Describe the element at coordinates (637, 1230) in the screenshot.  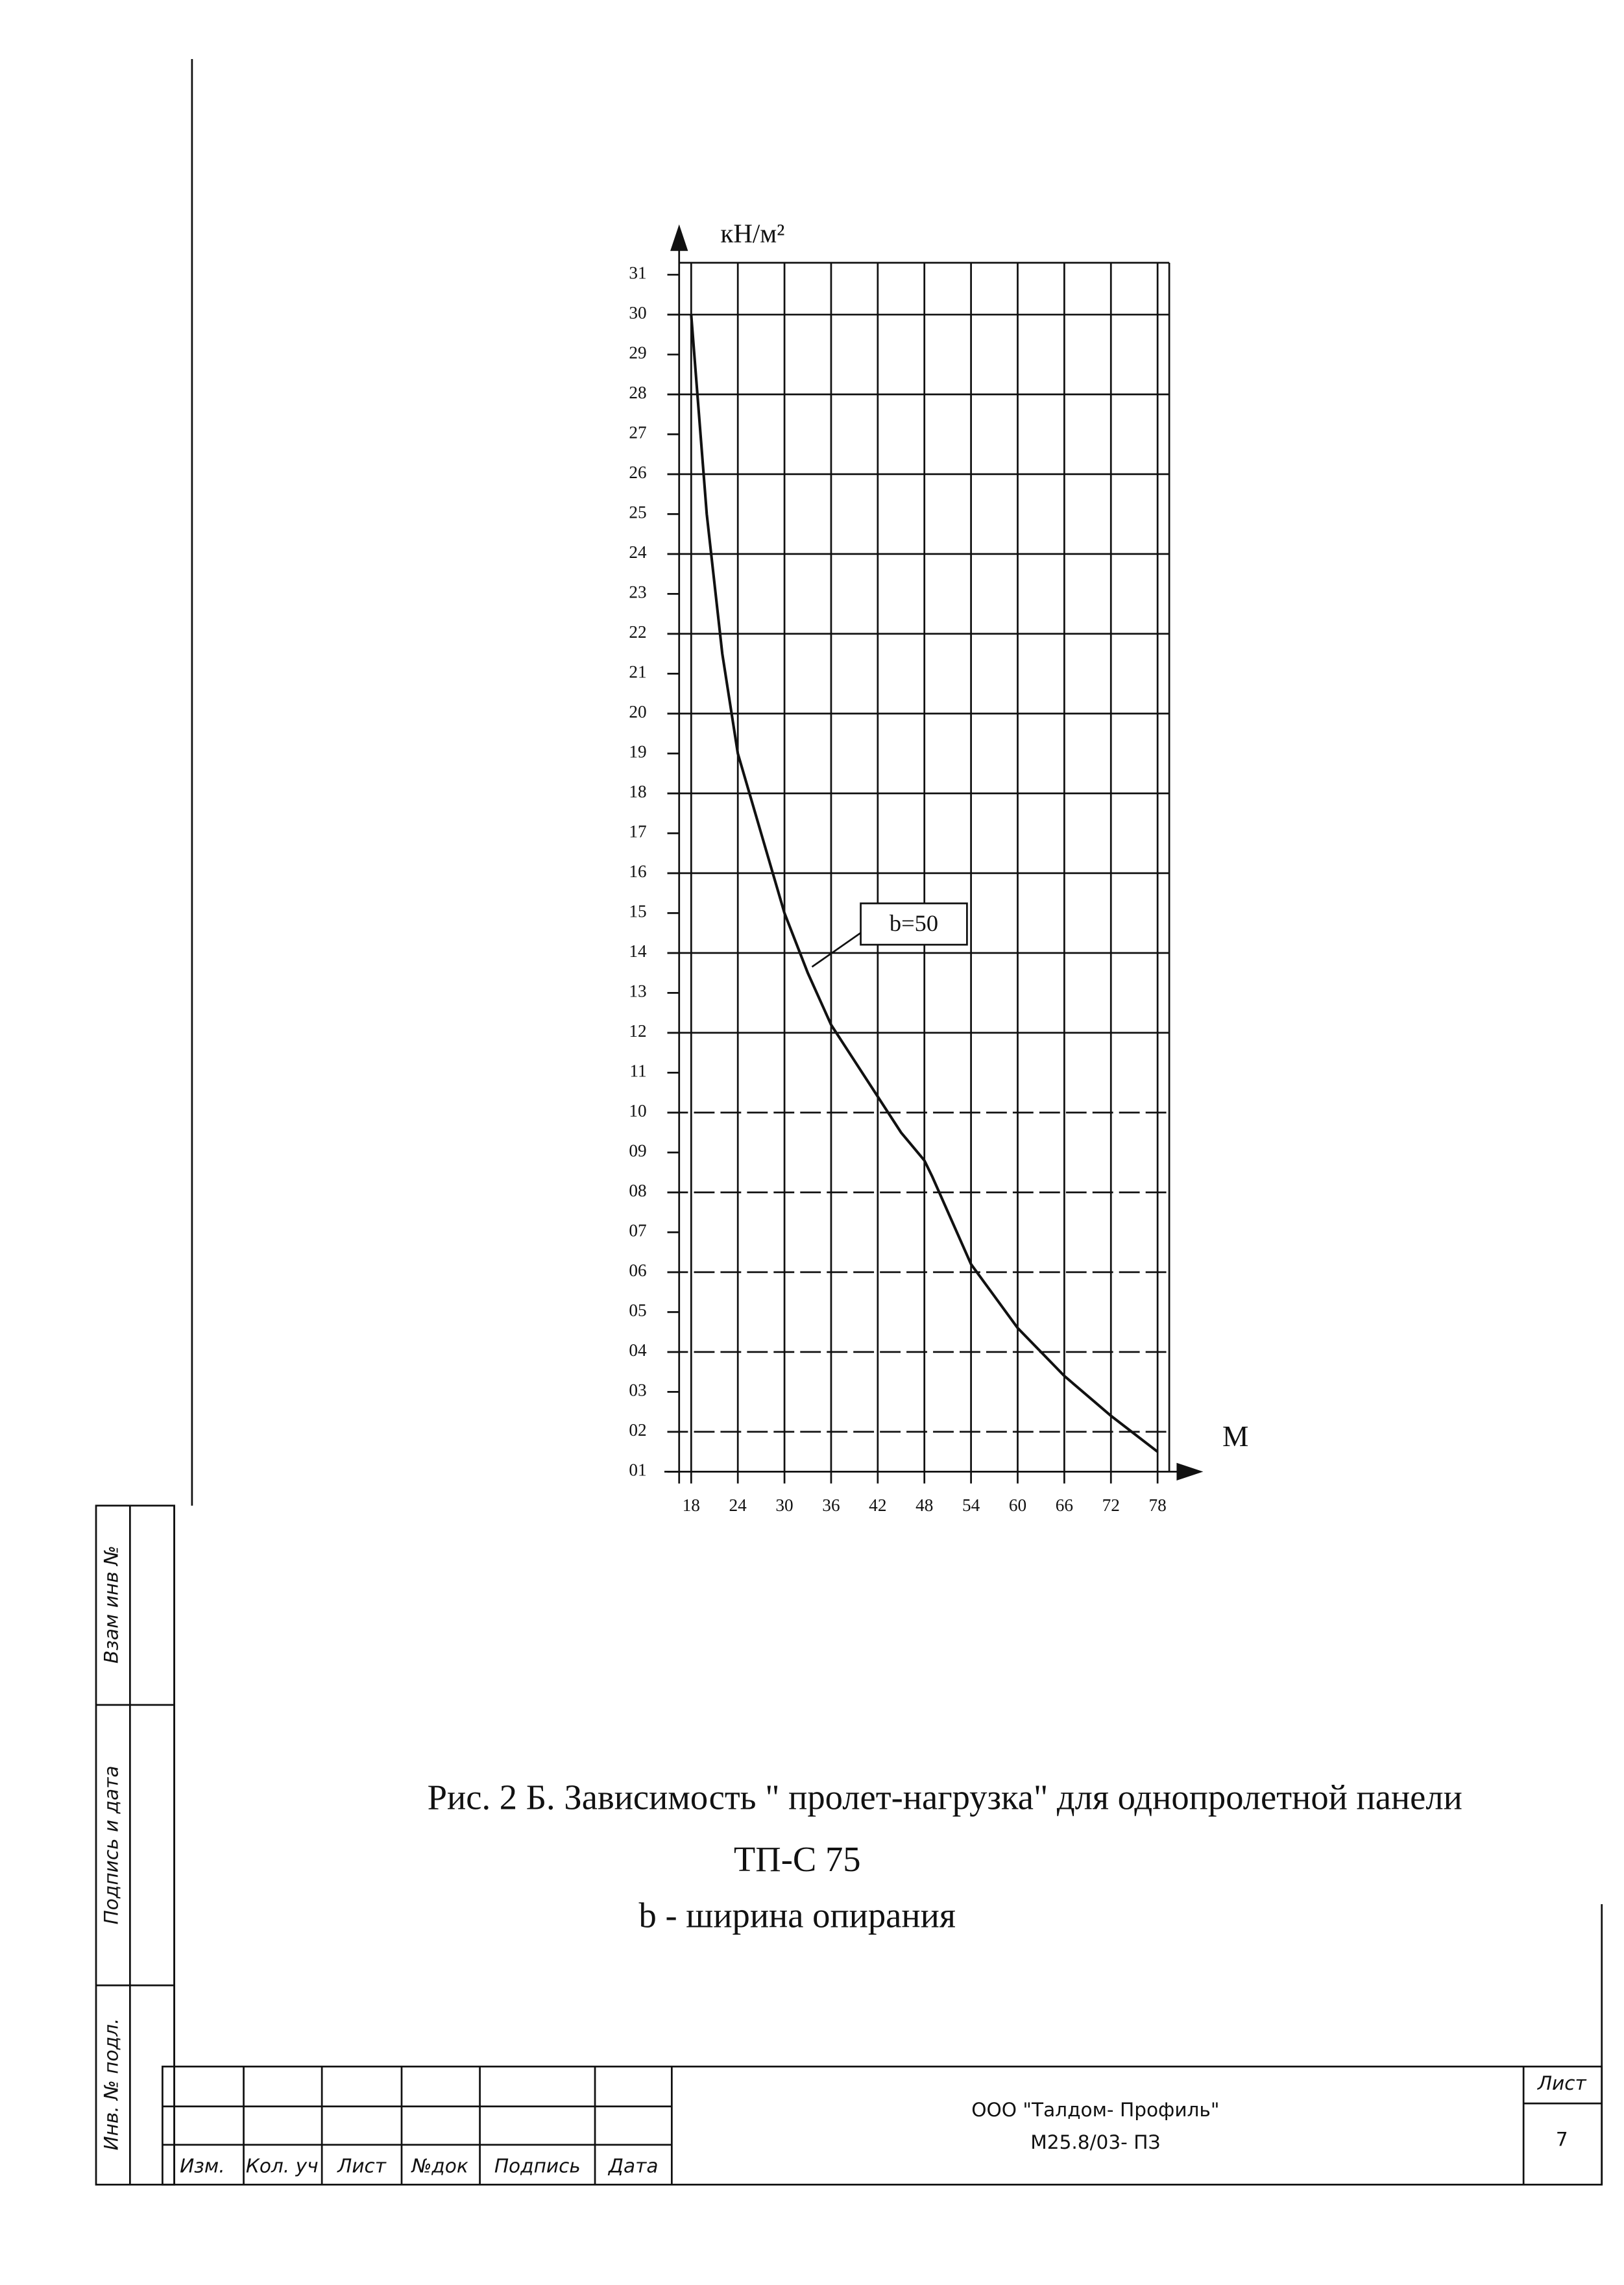
I see `y-tick-label: 07` at that location.